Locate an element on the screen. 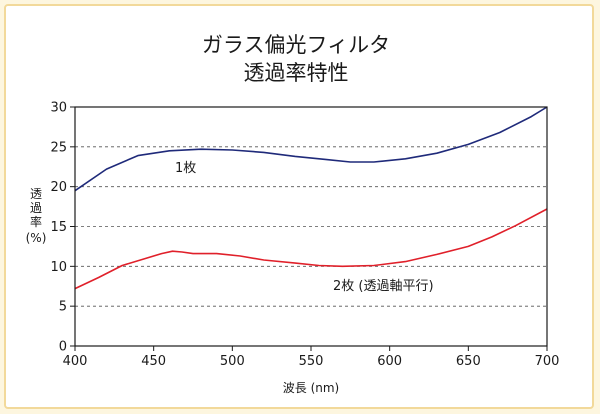 This screenshot has width=600, height=414. y-tick-label: 10 is located at coordinates (58, 267).